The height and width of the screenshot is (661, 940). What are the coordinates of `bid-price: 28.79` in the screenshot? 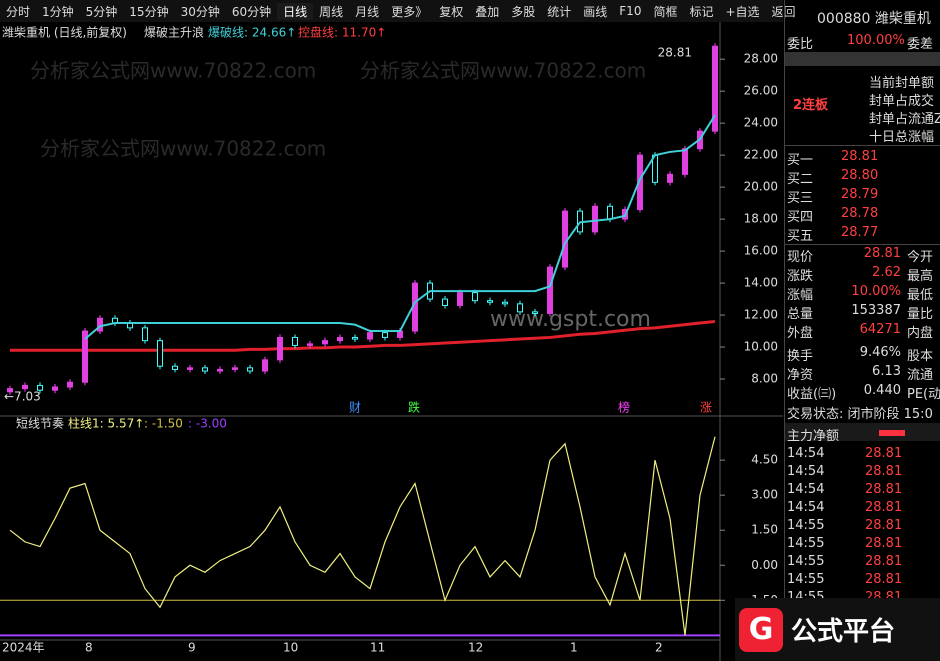 It's located at (860, 194).